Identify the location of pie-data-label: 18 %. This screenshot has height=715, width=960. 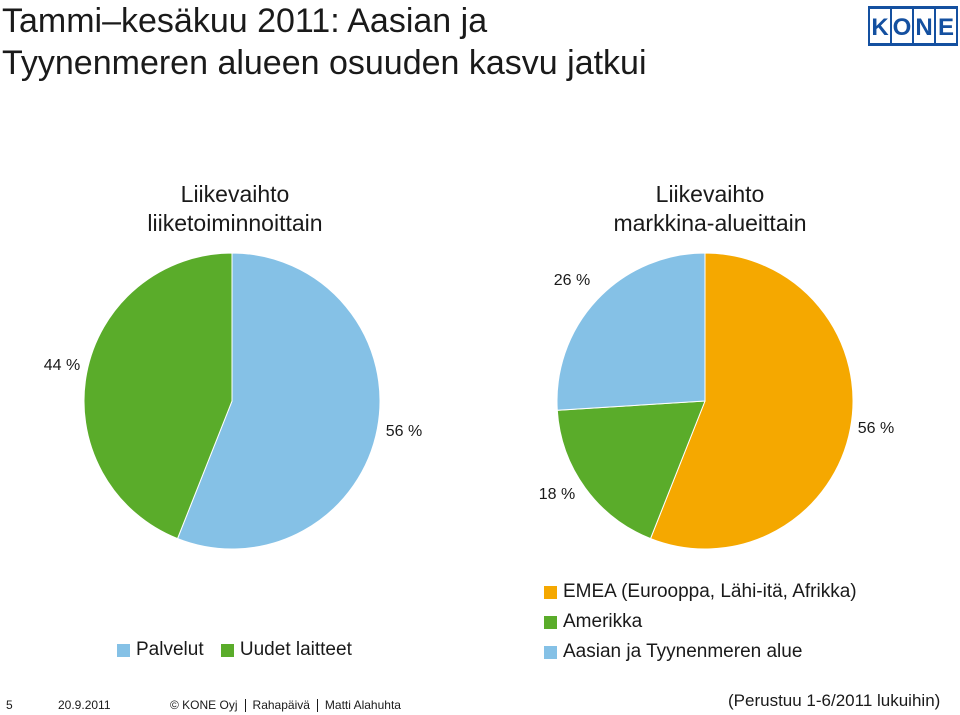
(557, 494).